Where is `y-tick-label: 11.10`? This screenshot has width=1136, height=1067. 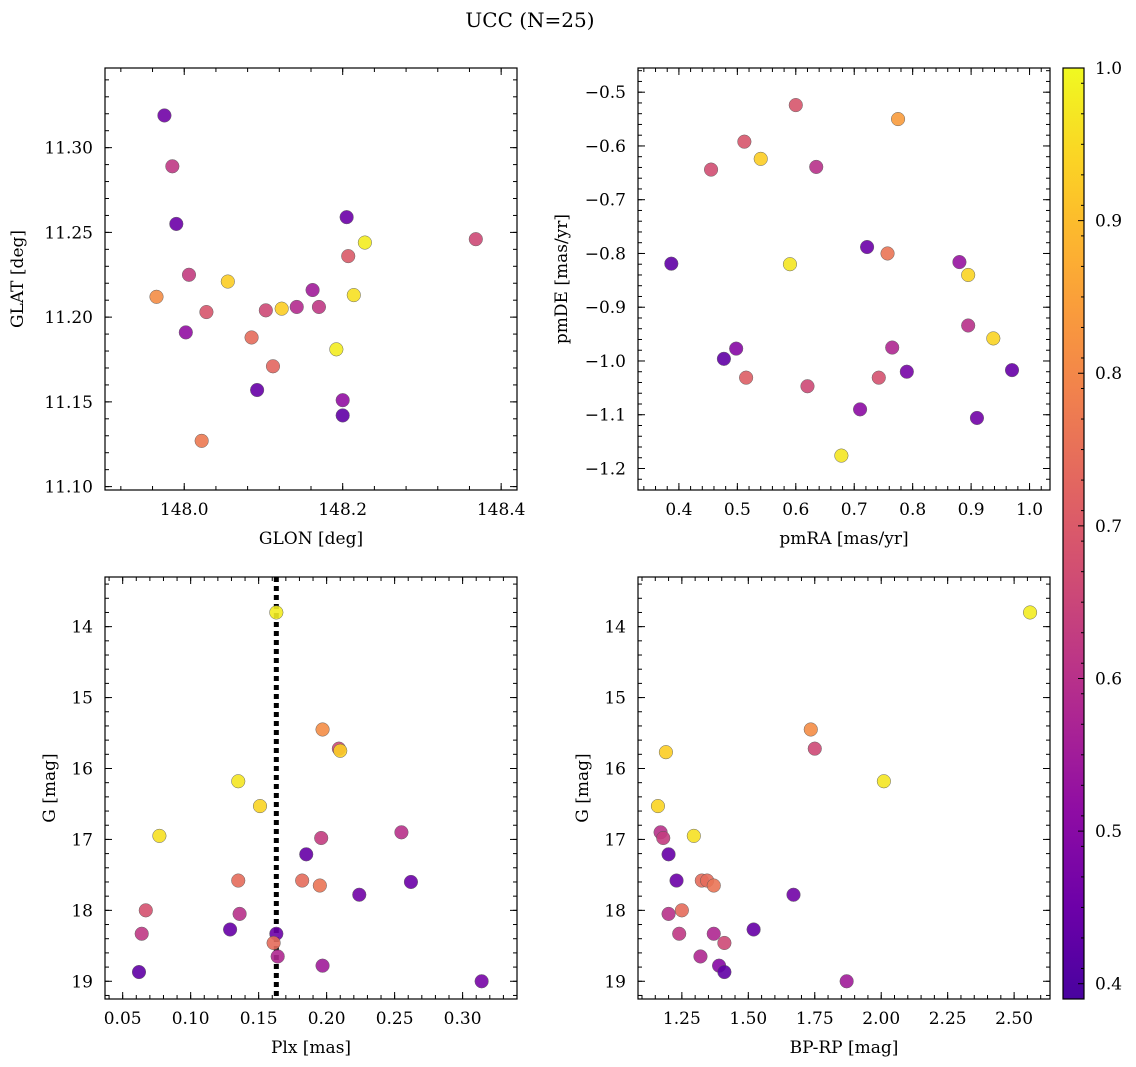
y-tick-label: 11.10 is located at coordinates (68, 488).